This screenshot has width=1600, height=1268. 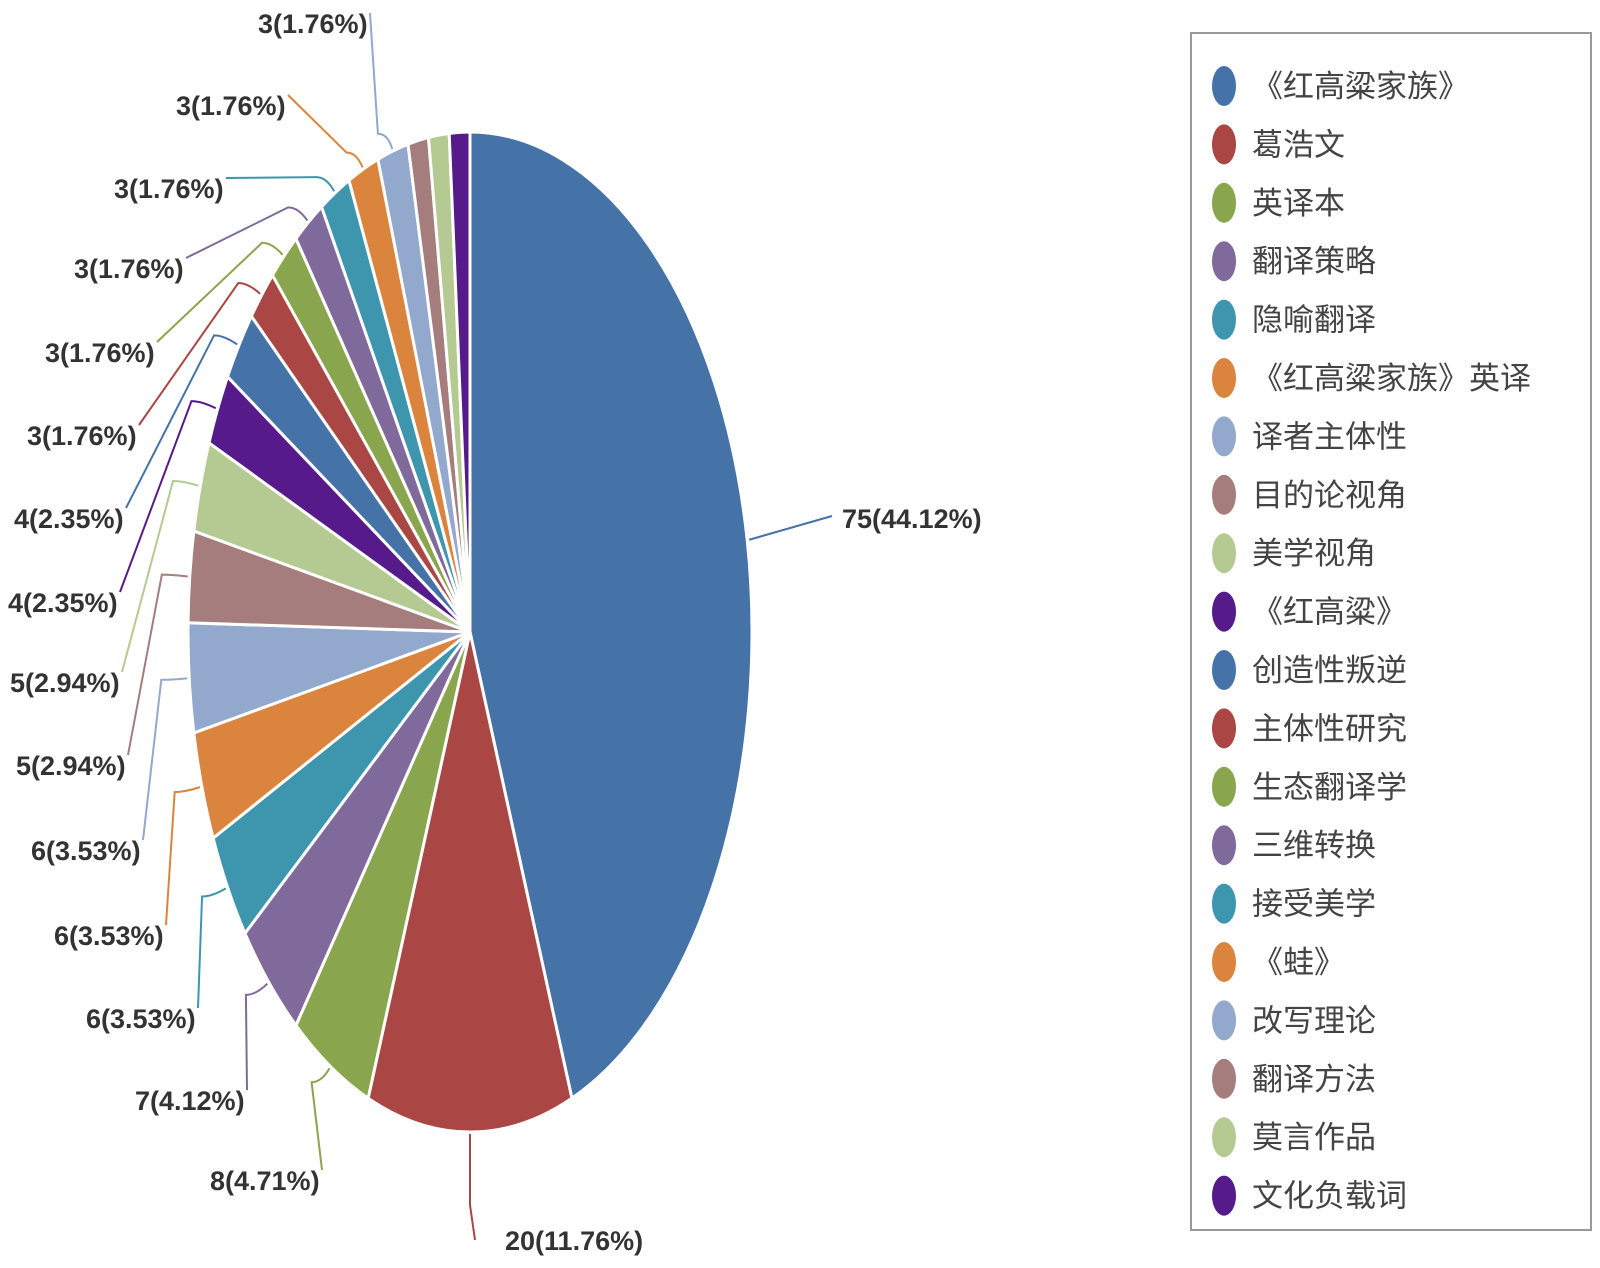 I want to click on legend-item: 《蛙》, so click(x=1278, y=962).